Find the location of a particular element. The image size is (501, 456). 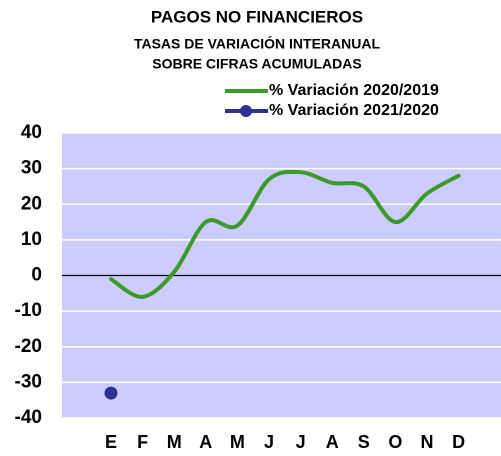

x-tick-label: N is located at coordinates (427, 442).